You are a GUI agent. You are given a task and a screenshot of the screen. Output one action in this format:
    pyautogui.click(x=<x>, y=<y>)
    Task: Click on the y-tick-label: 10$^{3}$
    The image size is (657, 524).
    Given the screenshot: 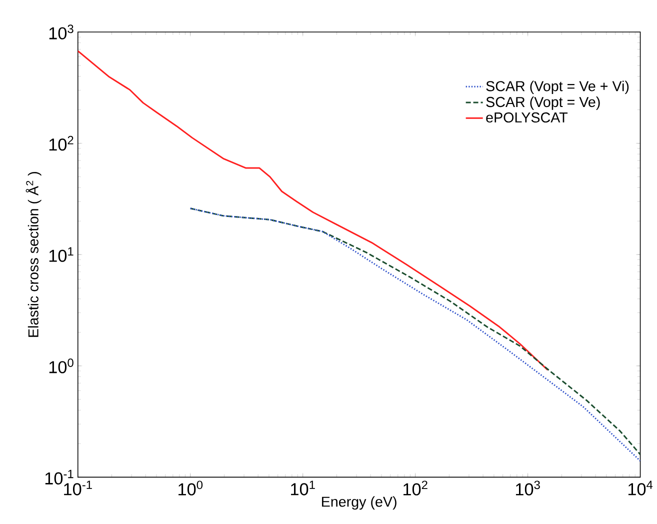 What is the action you would take?
    pyautogui.click(x=61, y=32)
    